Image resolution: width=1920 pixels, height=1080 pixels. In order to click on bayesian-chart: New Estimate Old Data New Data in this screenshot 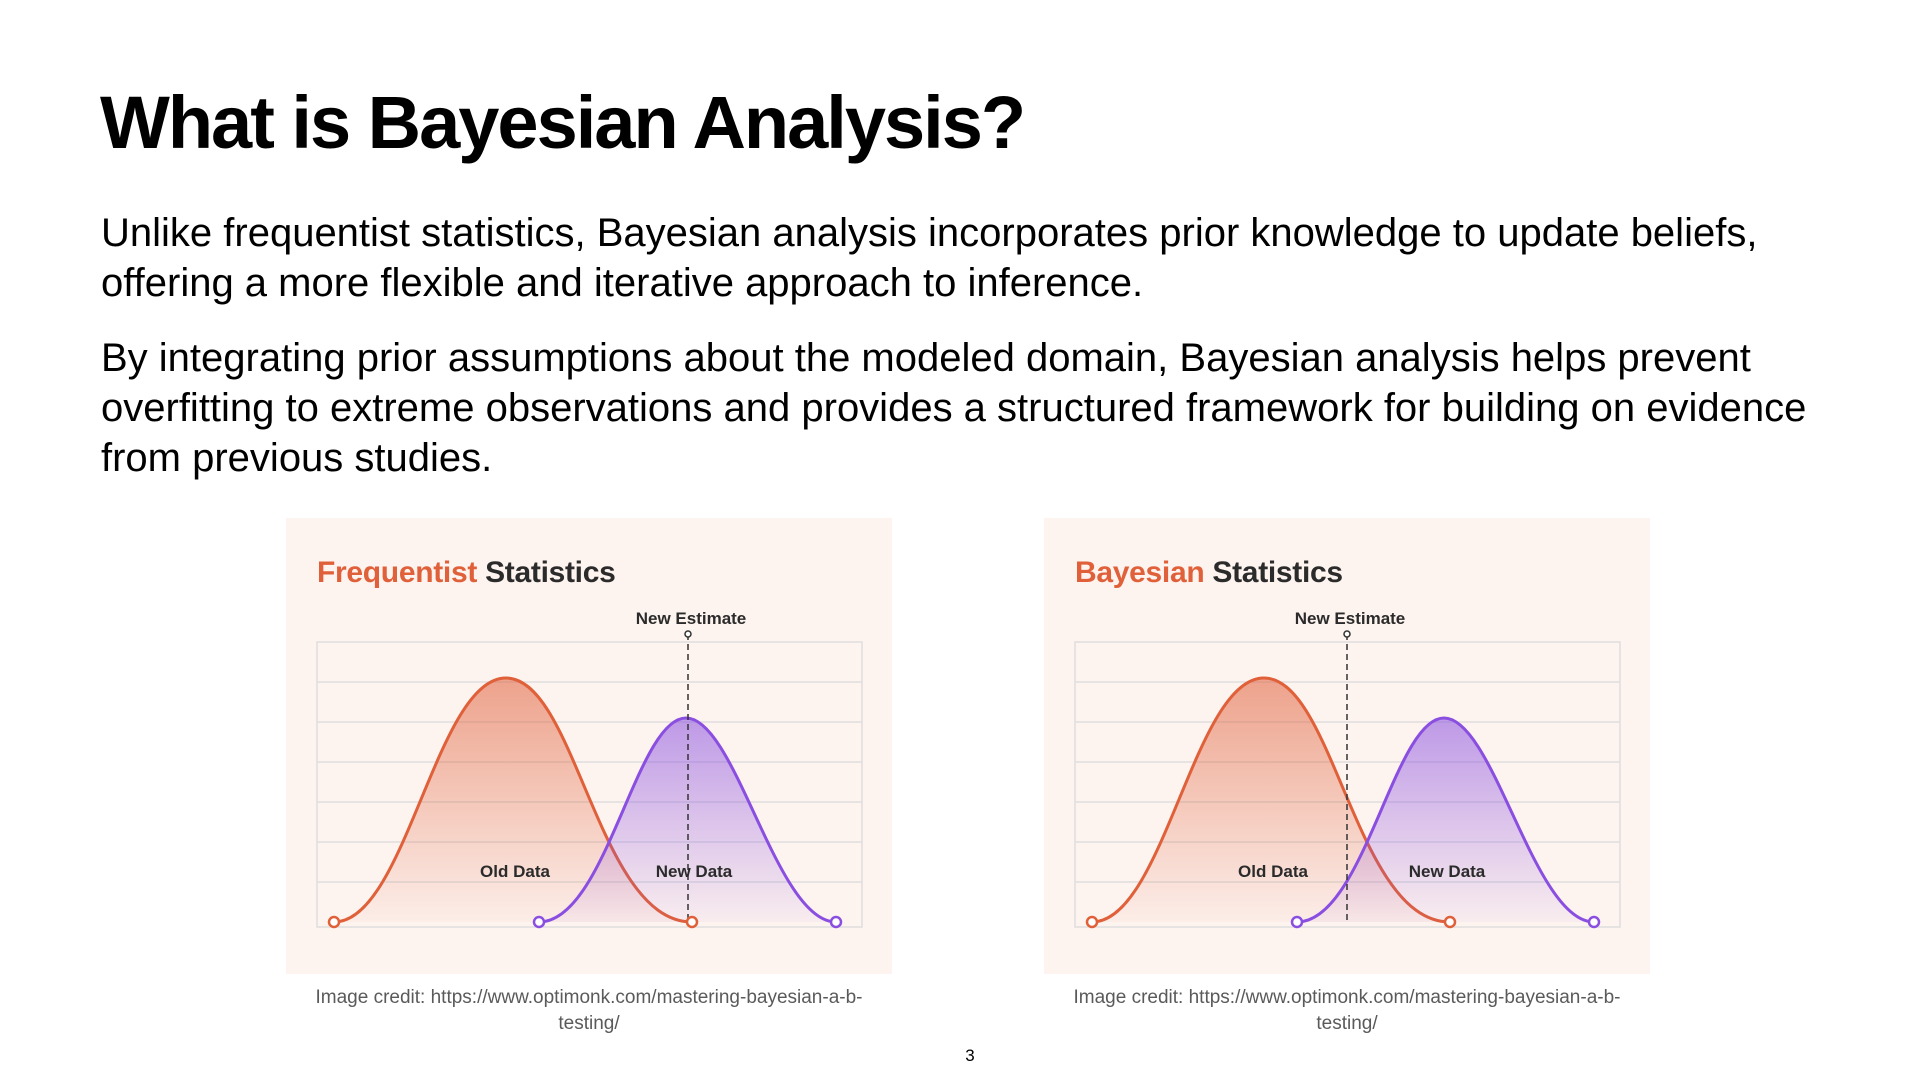, I will do `click(1347, 769)`.